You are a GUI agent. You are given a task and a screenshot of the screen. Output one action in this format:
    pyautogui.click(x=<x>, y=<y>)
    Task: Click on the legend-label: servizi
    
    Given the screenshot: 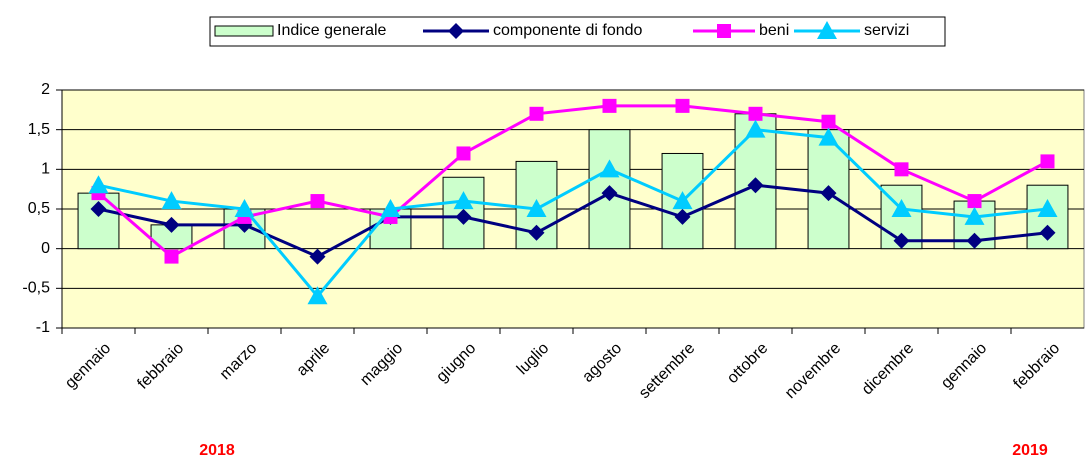 What is the action you would take?
    pyautogui.click(x=886, y=30)
    